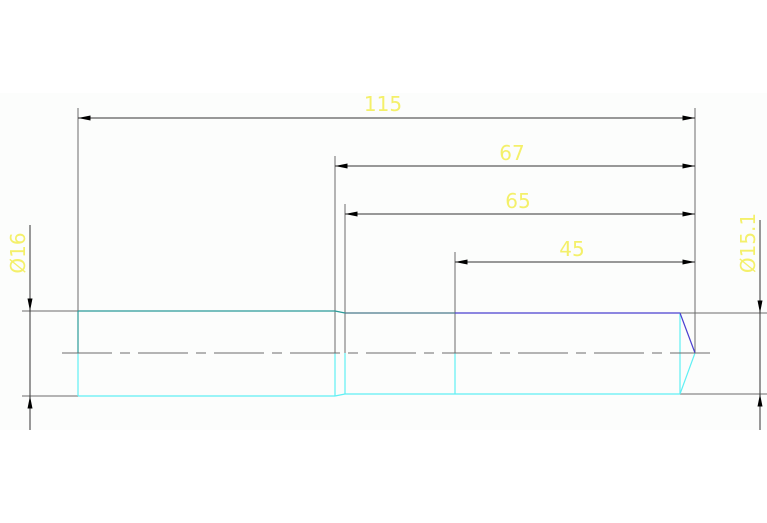  Describe the element at coordinates (383, 104) in the screenshot. I see `dimension-text-115: 115` at that location.